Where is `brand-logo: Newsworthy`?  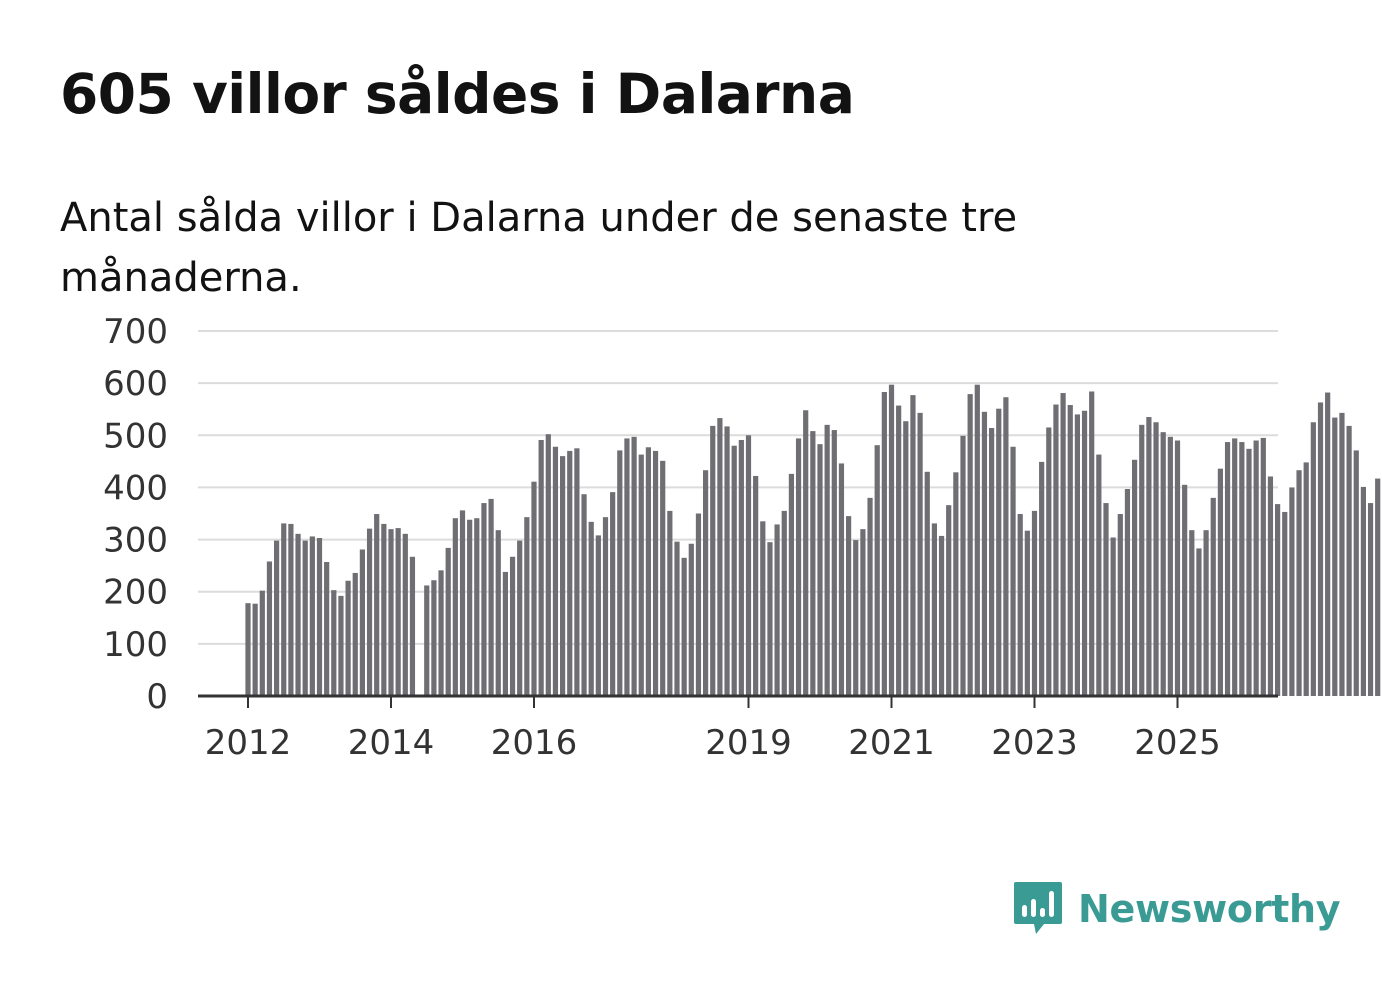 brand-logo: Newsworthy is located at coordinates (1175, 909).